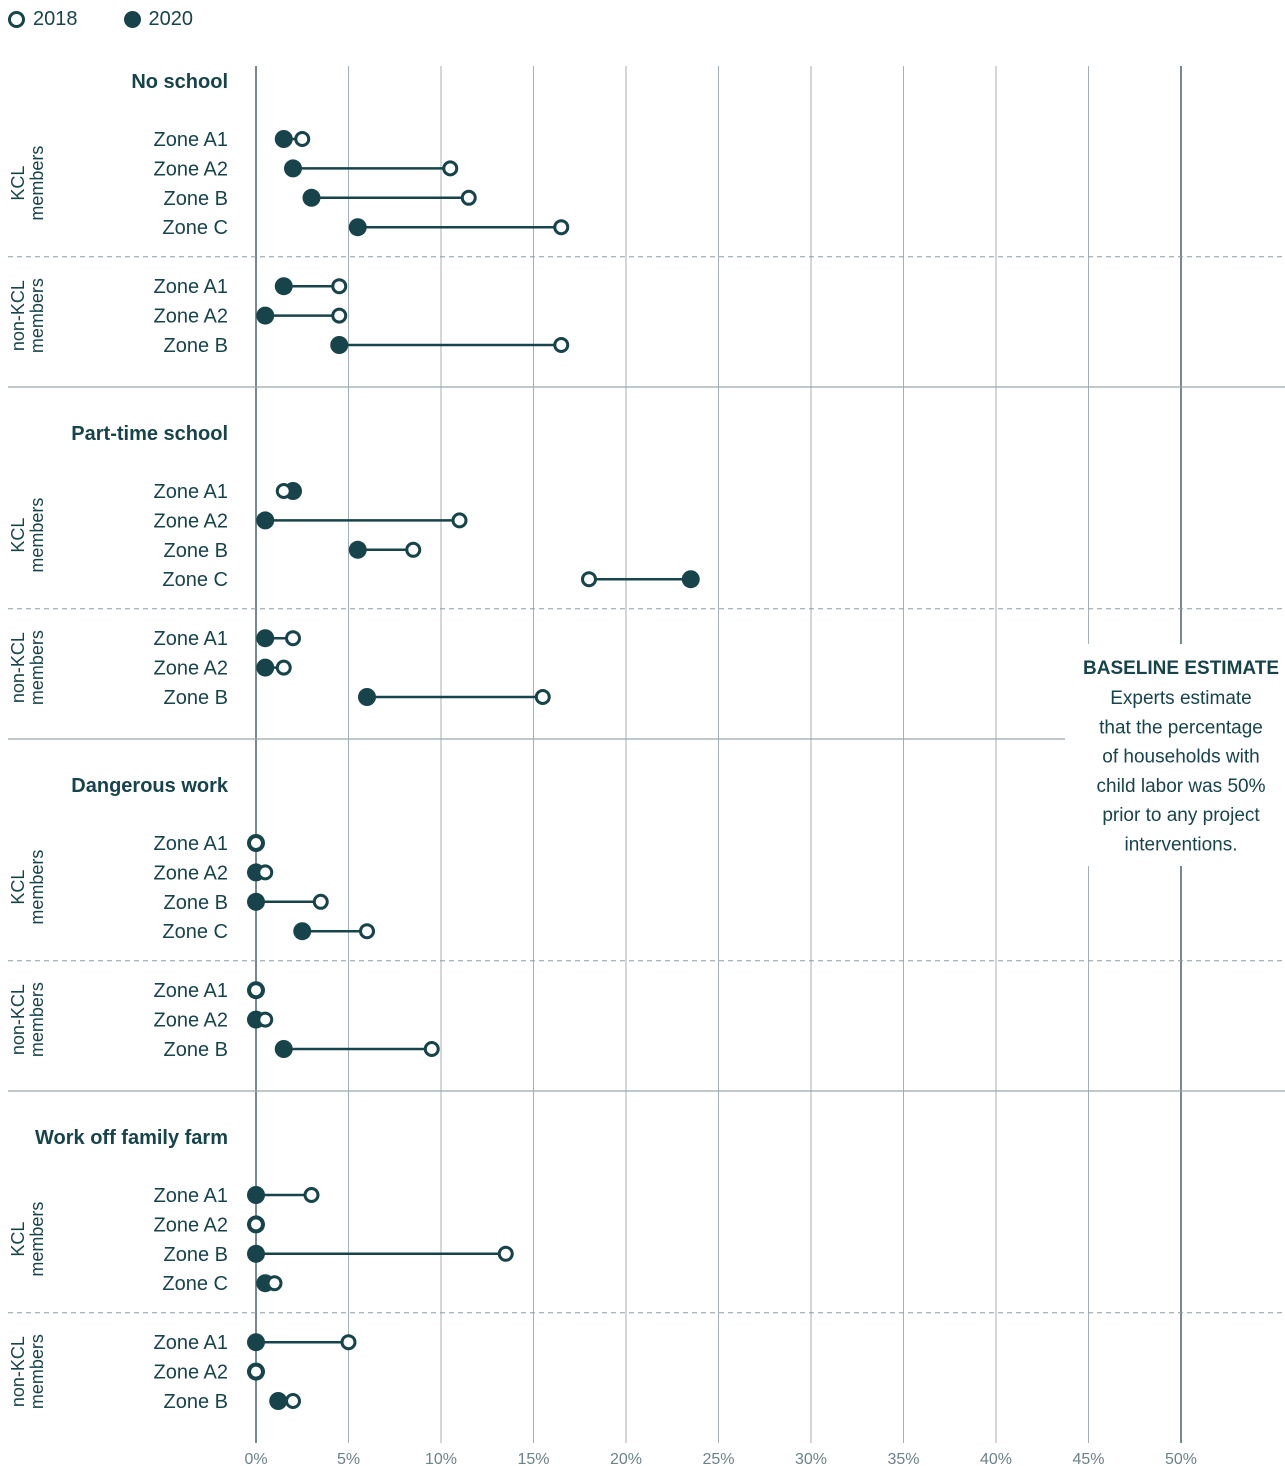 The width and height of the screenshot is (1285, 1466). Describe the element at coordinates (996, 1458) in the screenshot. I see `x-tick-label: 40%` at that location.